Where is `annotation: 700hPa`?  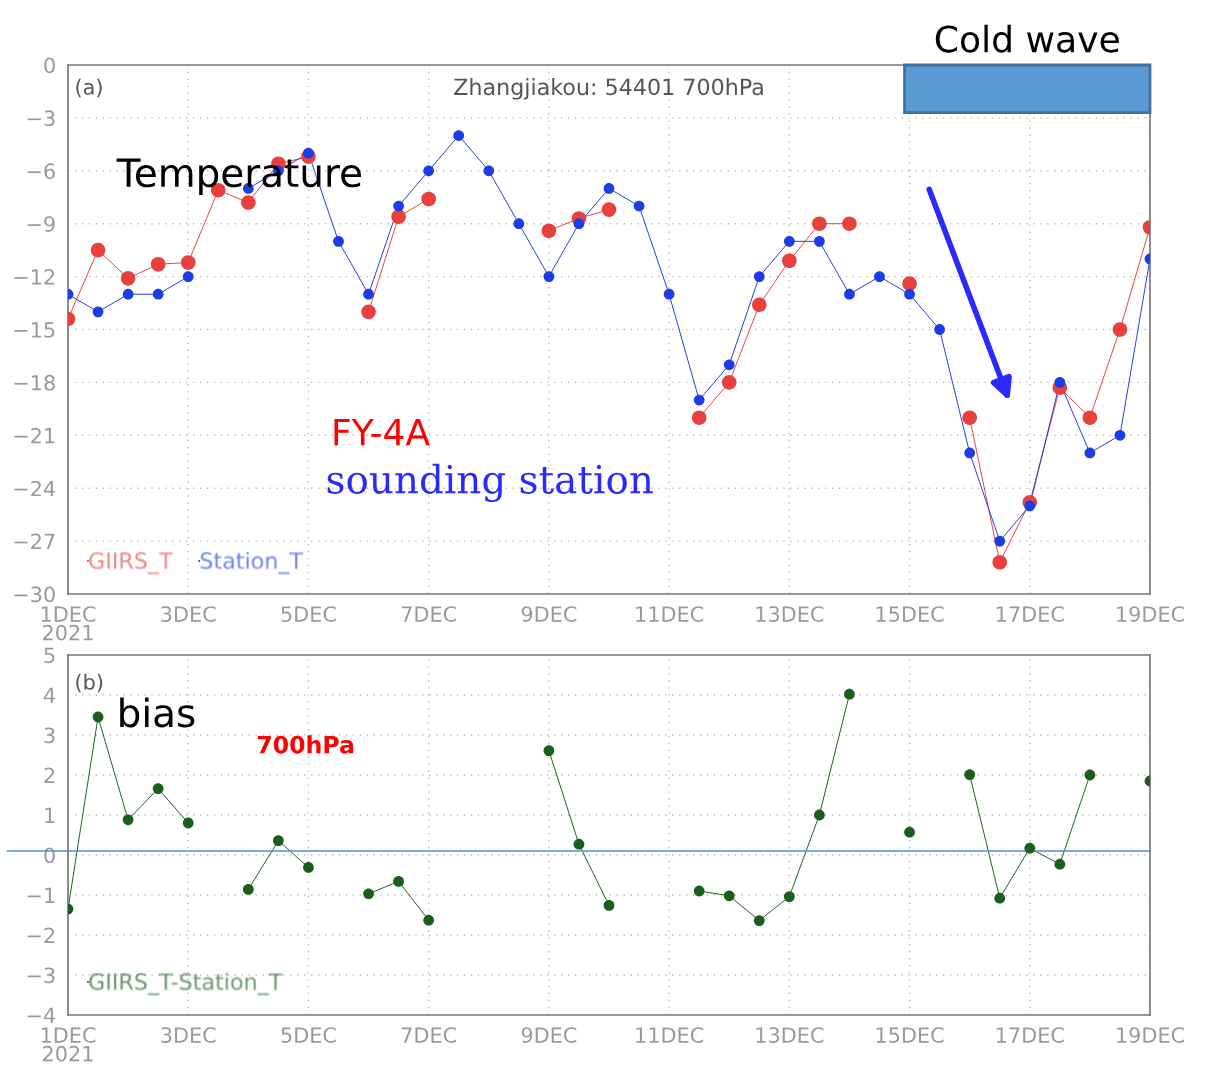 annotation: 700hPa is located at coordinates (305, 744).